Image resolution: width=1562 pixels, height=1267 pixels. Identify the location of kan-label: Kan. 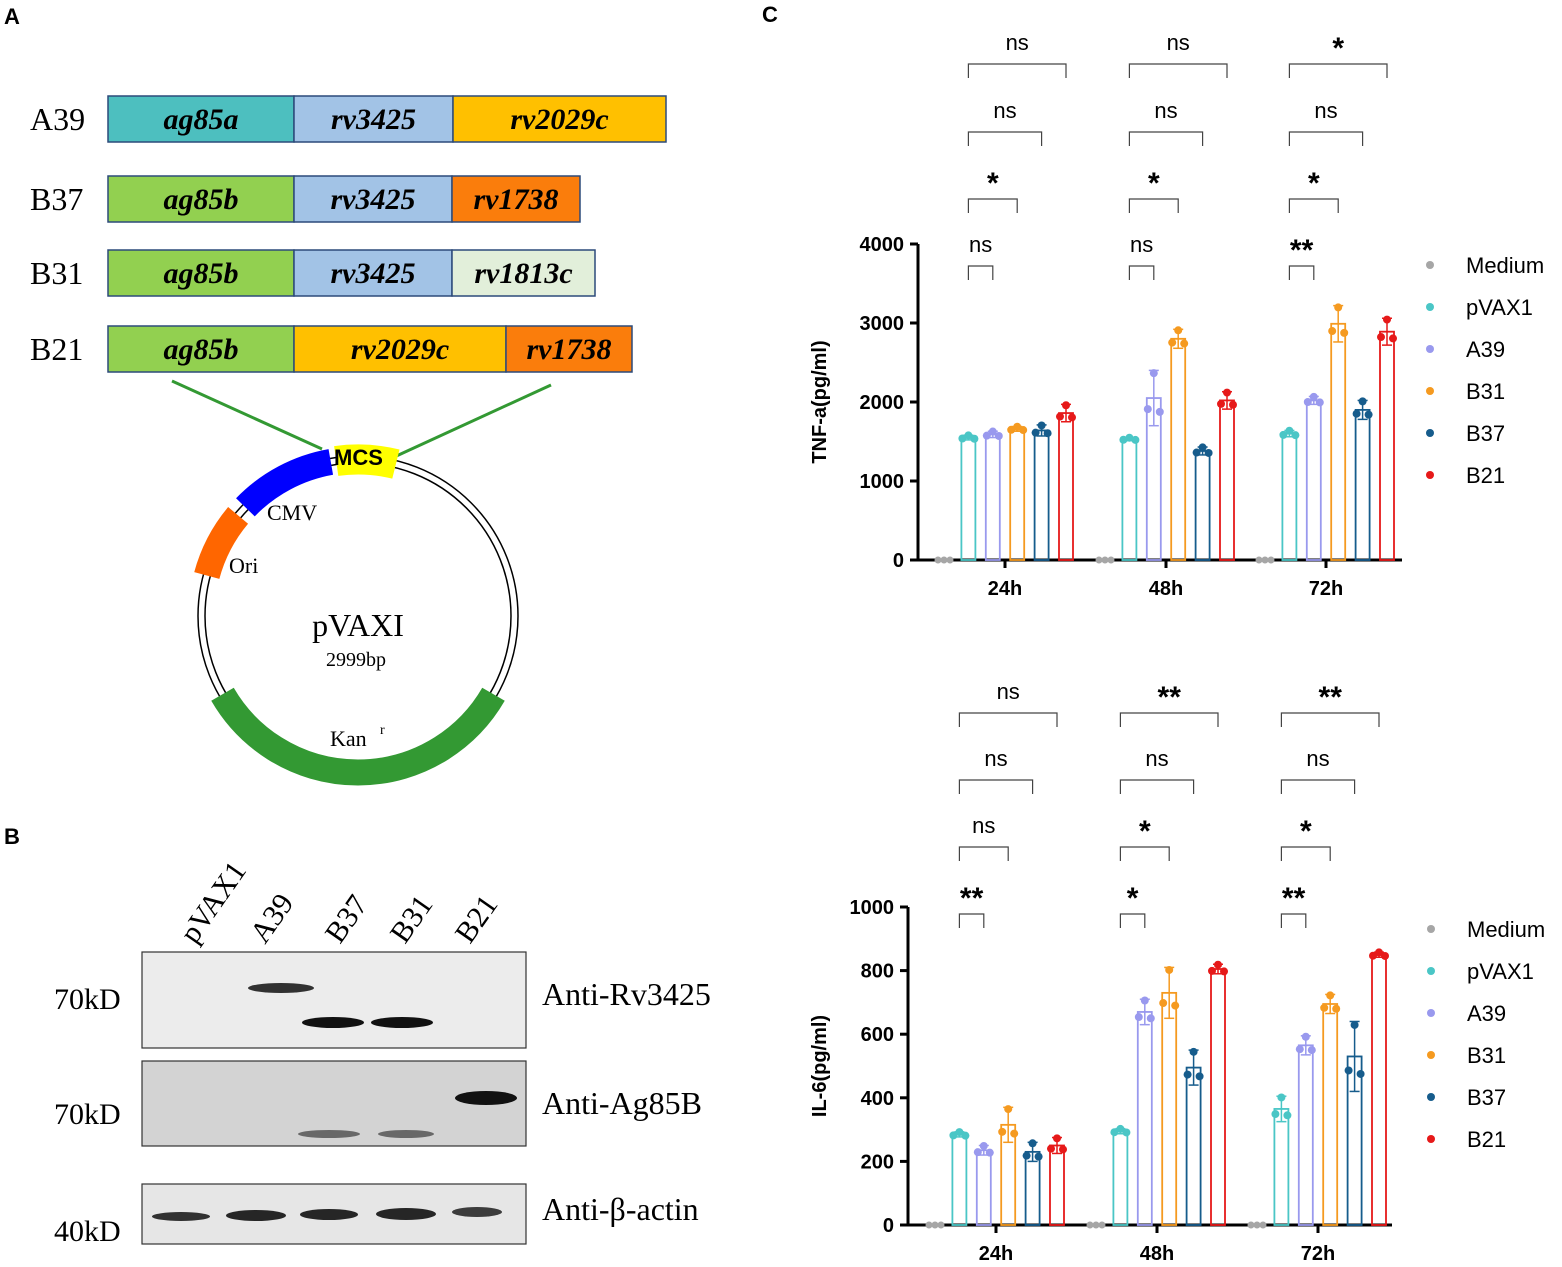
(348, 738).